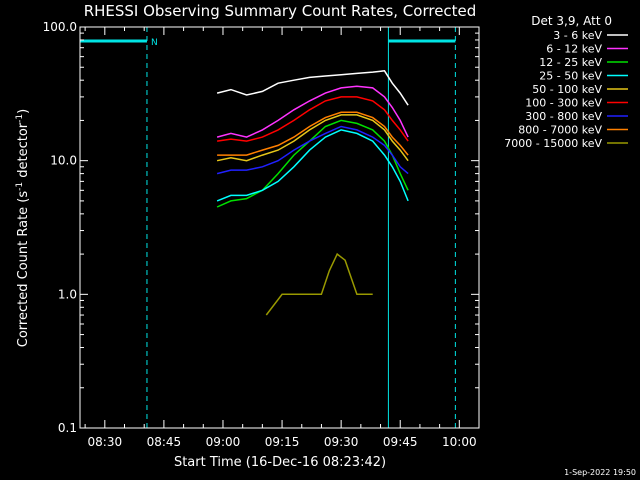  I want to click on x-tick-label: 09:15, so click(282, 442).